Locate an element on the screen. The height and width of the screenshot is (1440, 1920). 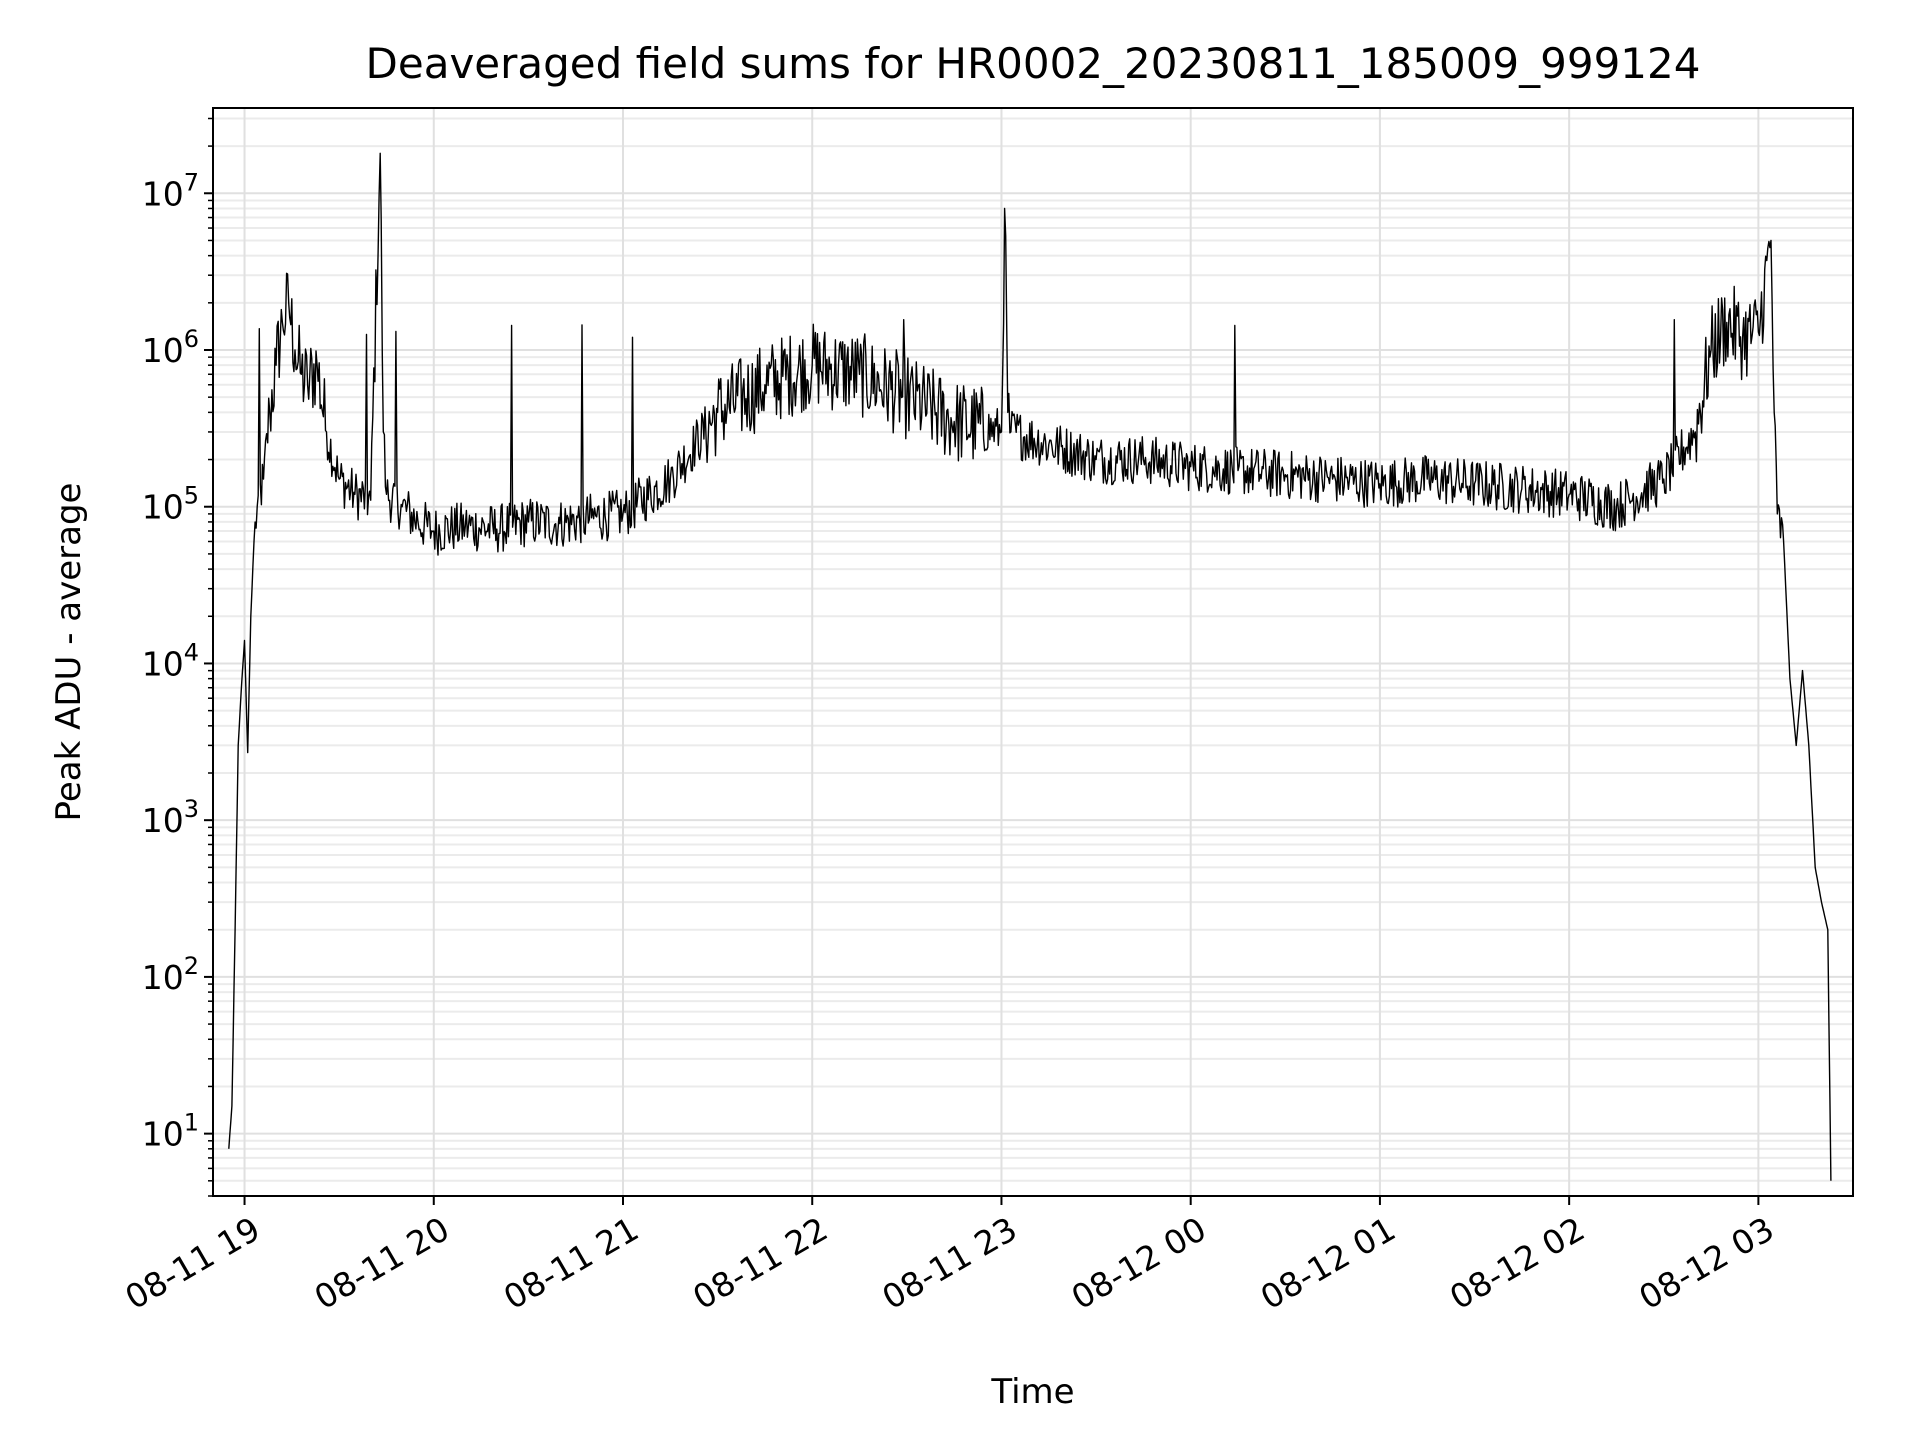
y-tick-label: 10⁷ is located at coordinates (170, 190).